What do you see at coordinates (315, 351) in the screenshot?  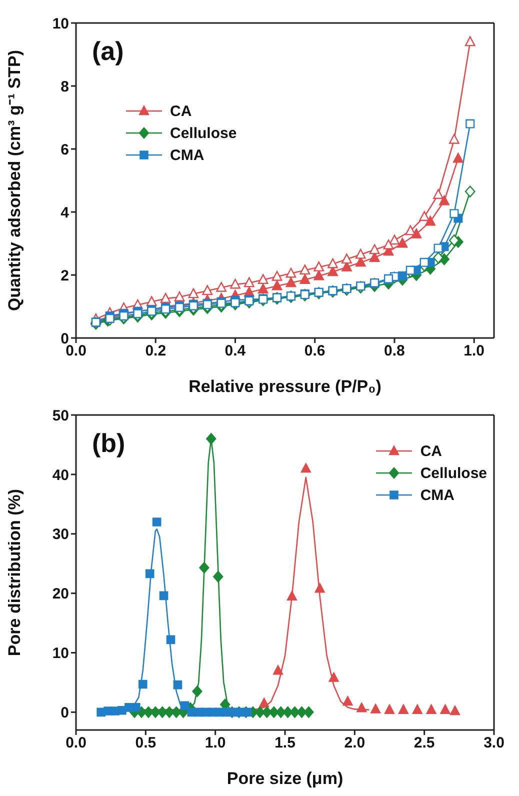 I see `x-tick-label: 0.6` at bounding box center [315, 351].